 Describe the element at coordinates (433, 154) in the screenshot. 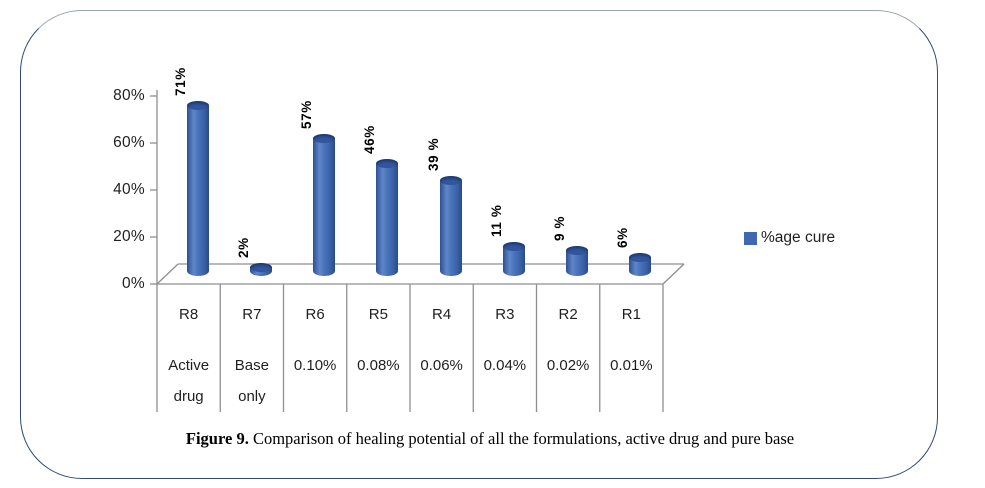

I see `bar-data-label-R4: 39 %` at that location.